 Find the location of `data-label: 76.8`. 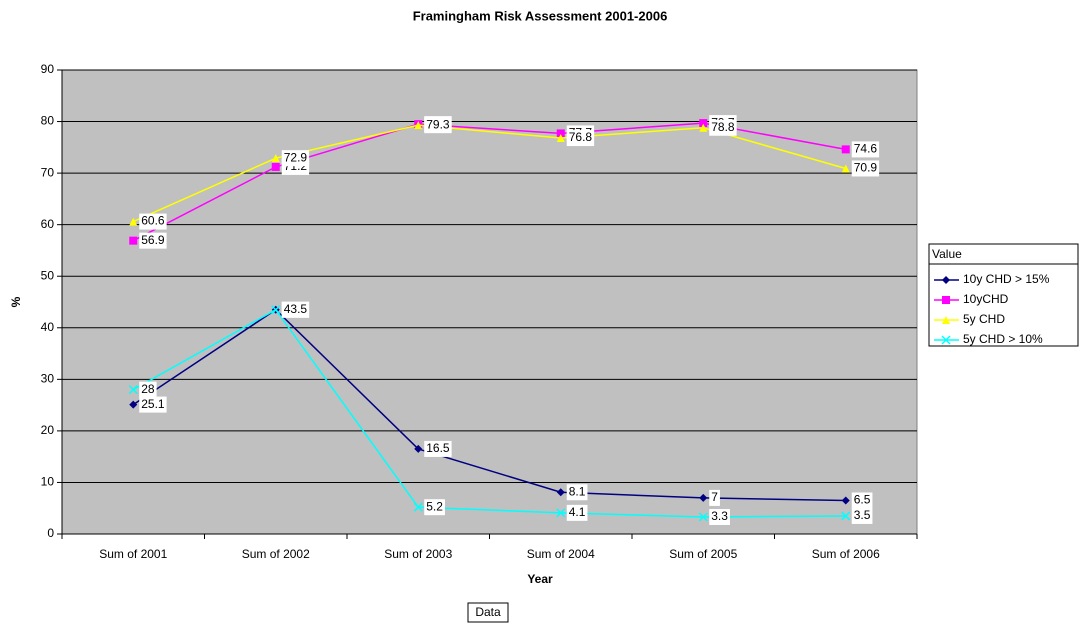

data-label: 76.8 is located at coordinates (581, 137).